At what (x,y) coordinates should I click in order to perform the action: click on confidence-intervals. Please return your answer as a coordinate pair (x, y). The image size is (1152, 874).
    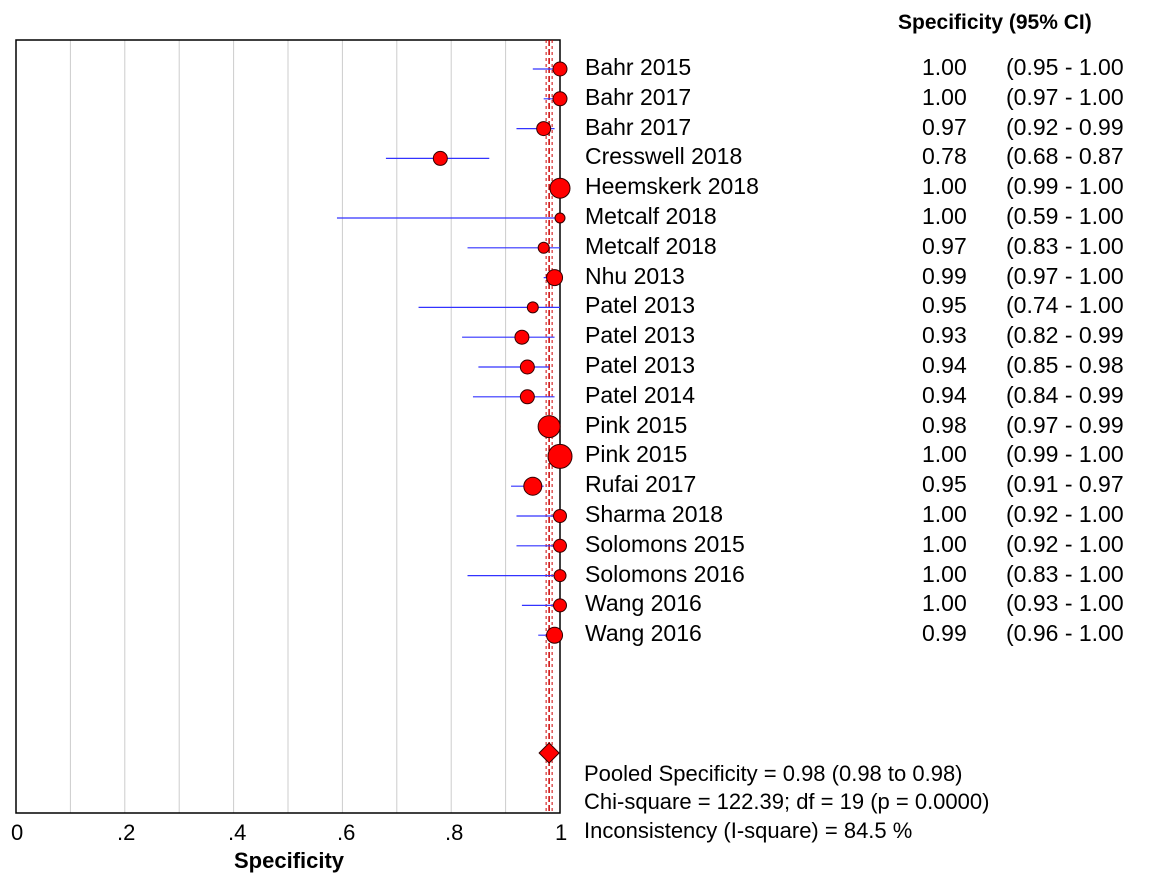
    Looking at the image, I should click on (448, 352).